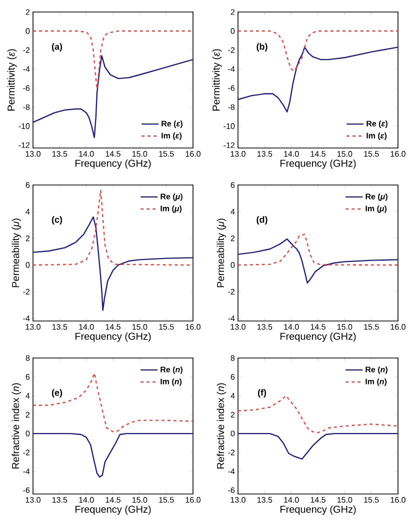 The width and height of the screenshot is (409, 520). What do you see at coordinates (376, 209) in the screenshot?
I see `legend-label: Im (μ)` at bounding box center [376, 209].